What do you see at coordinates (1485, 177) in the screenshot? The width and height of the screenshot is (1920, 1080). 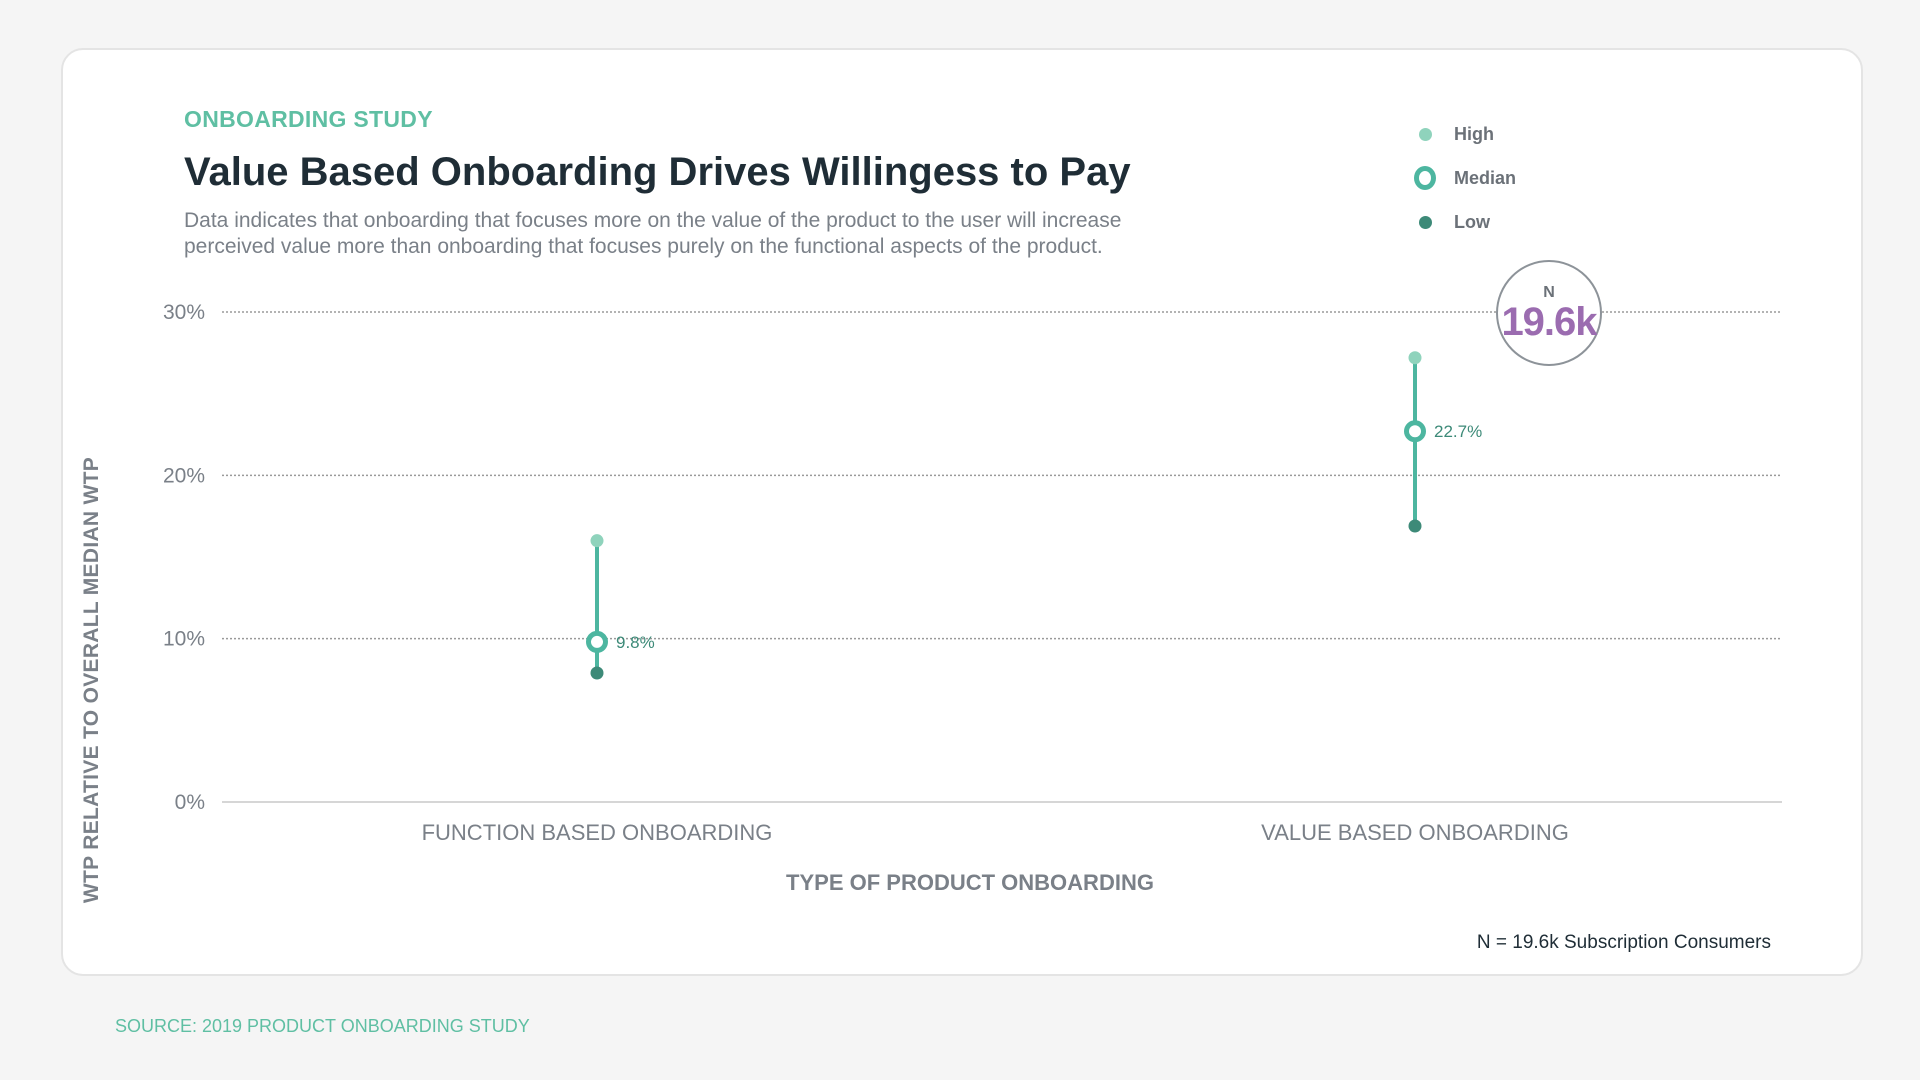 I see `legend-median-label: Median` at bounding box center [1485, 177].